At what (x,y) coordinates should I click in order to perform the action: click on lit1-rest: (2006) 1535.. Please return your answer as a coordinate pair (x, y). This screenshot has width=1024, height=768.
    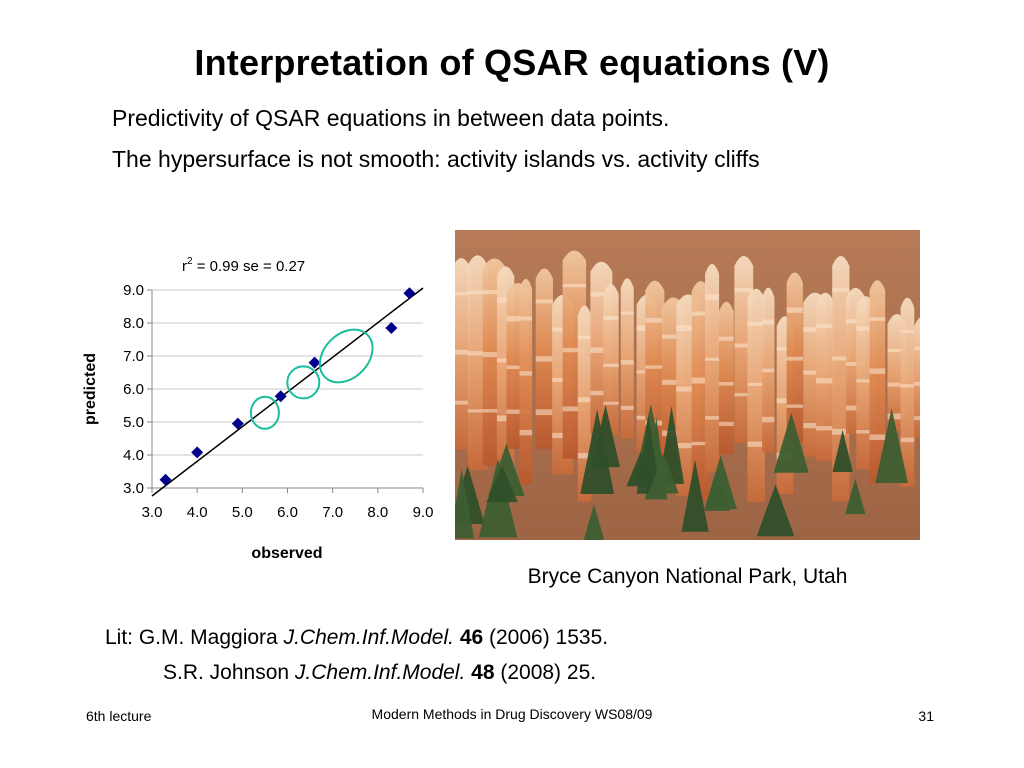
    Looking at the image, I should click on (546, 637).